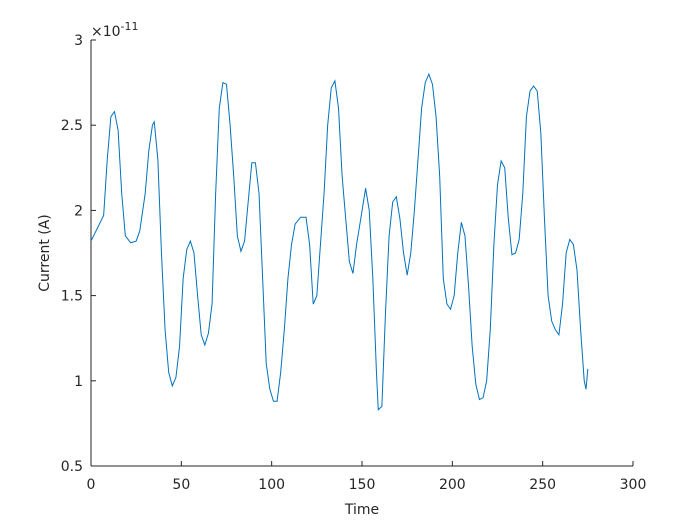 This screenshot has height=525, width=700. What do you see at coordinates (130, 26) in the screenshot?
I see `multiplier-exponent: -11` at bounding box center [130, 26].